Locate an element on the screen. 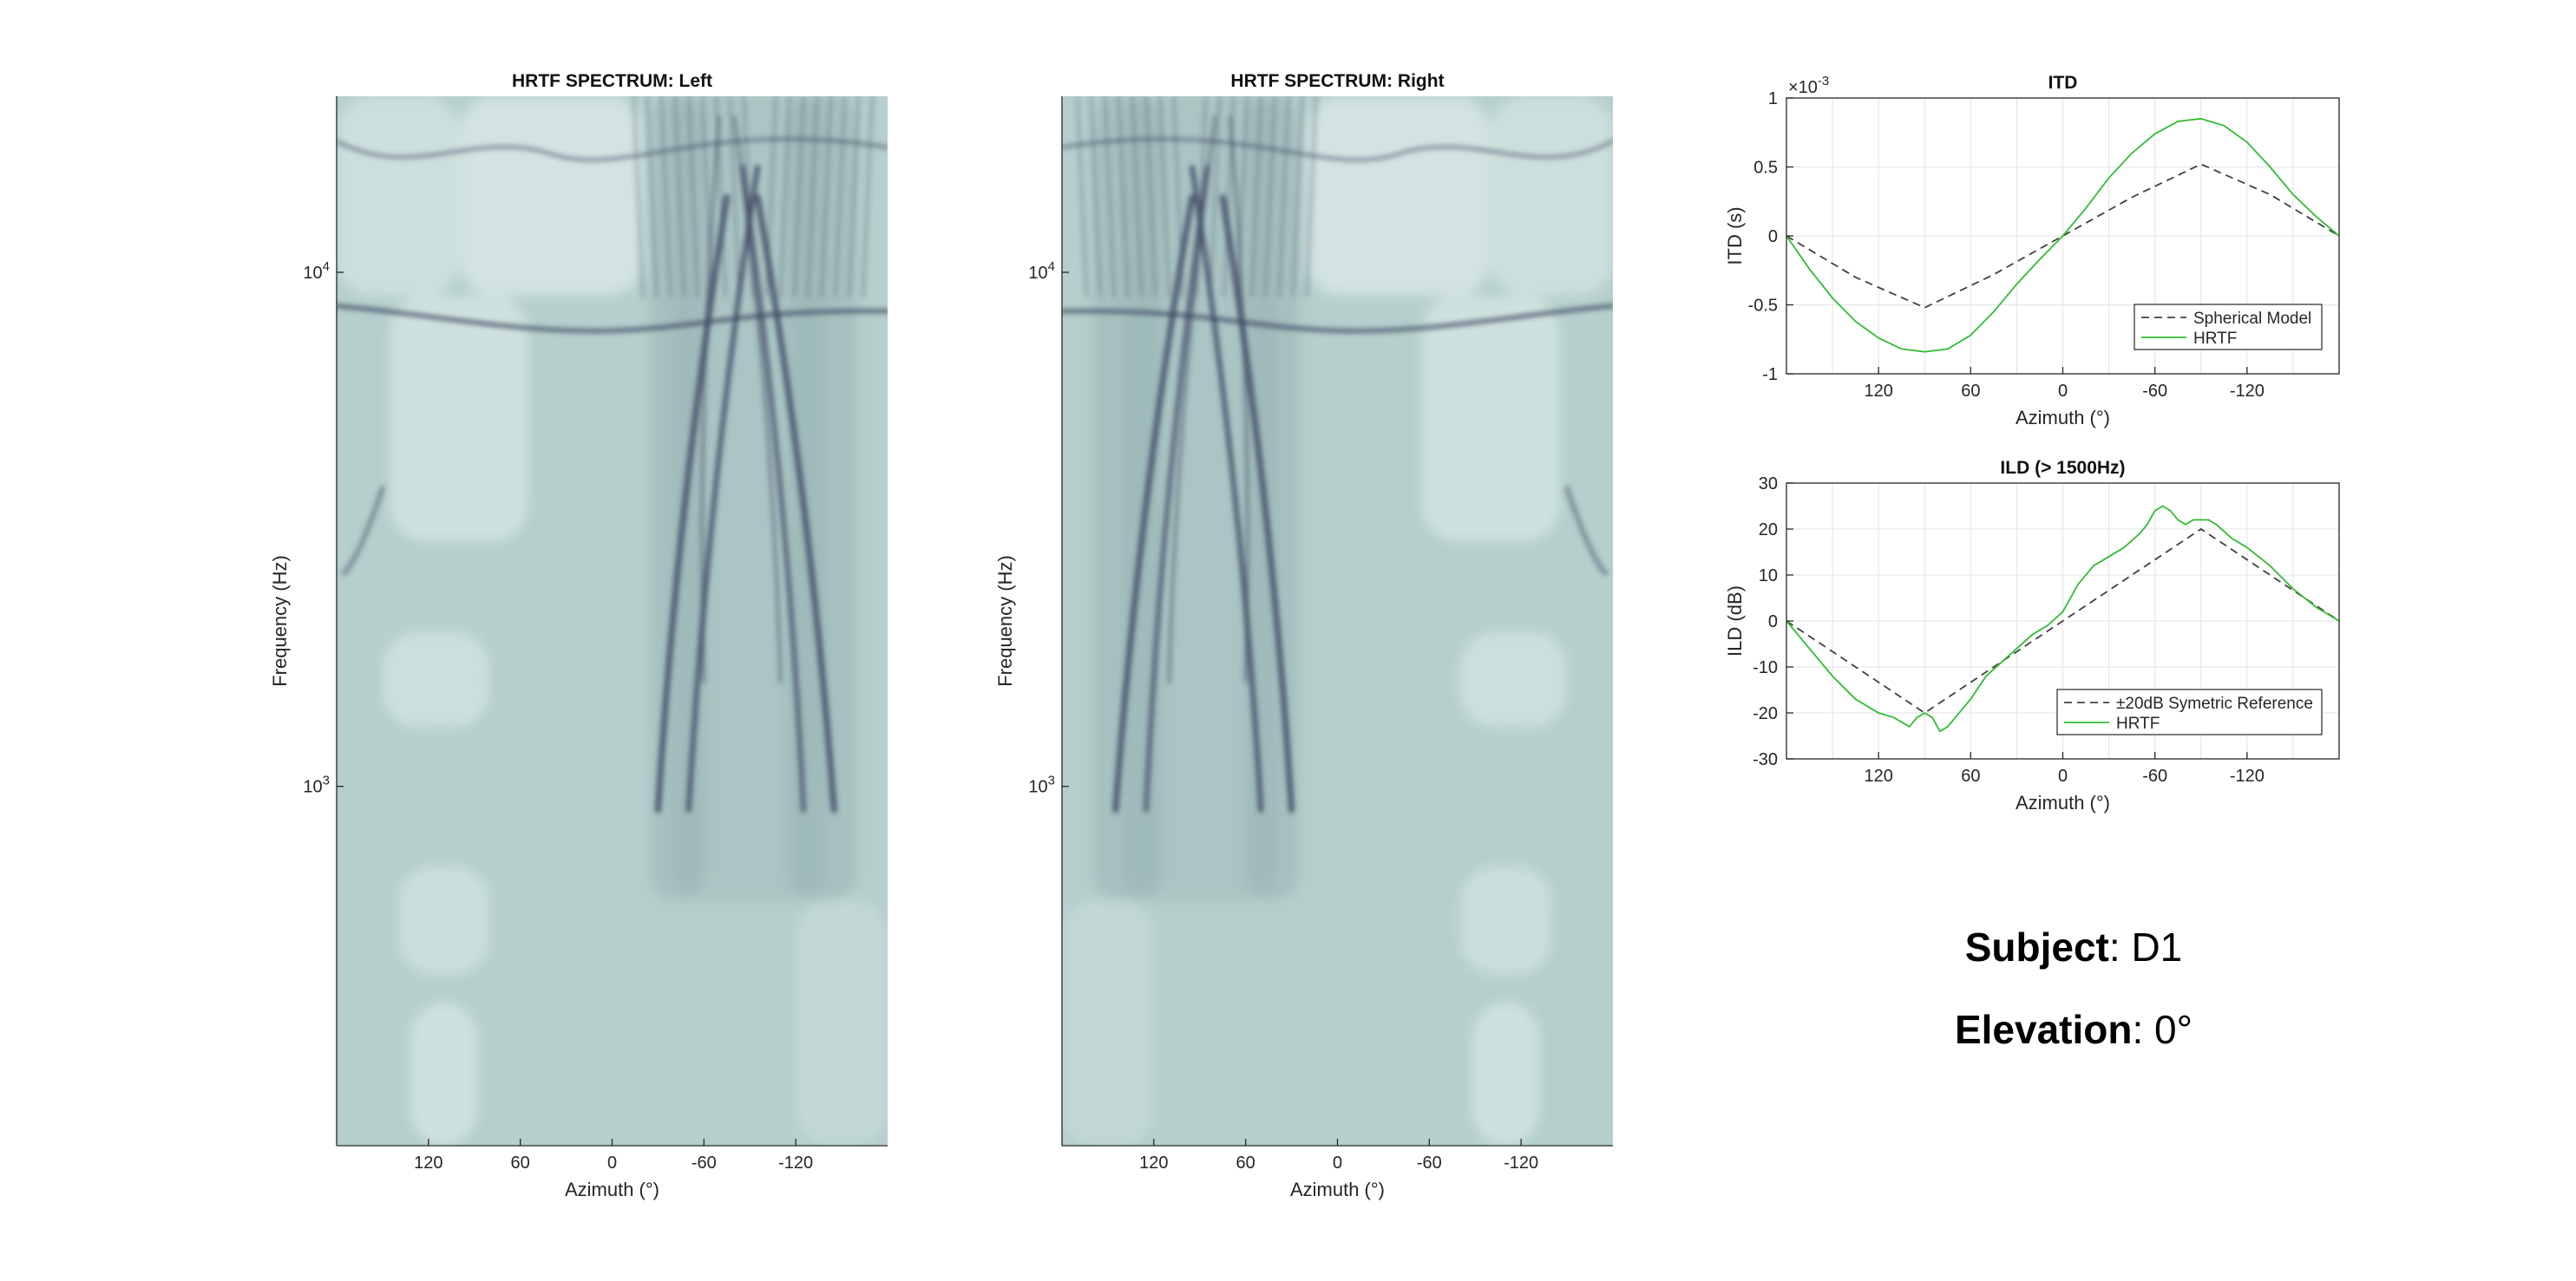 The image size is (2576, 1281). subject-info: Subject: D1 is located at coordinates (2073, 947).